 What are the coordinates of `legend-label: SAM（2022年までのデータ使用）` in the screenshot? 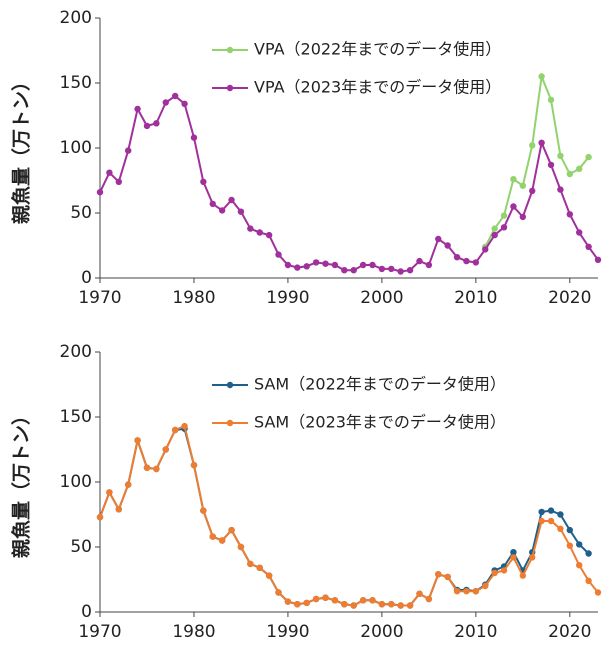 It's located at (380, 384).